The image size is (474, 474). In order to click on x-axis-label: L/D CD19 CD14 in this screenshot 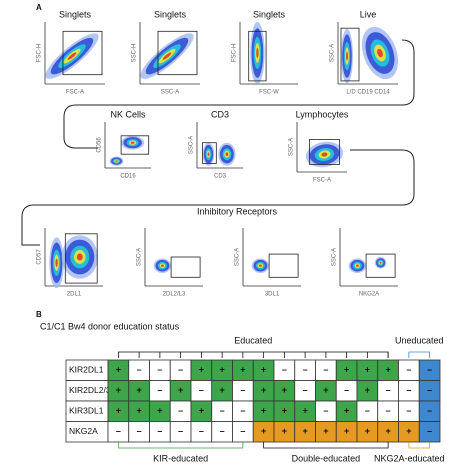, I will do `click(368, 93)`.